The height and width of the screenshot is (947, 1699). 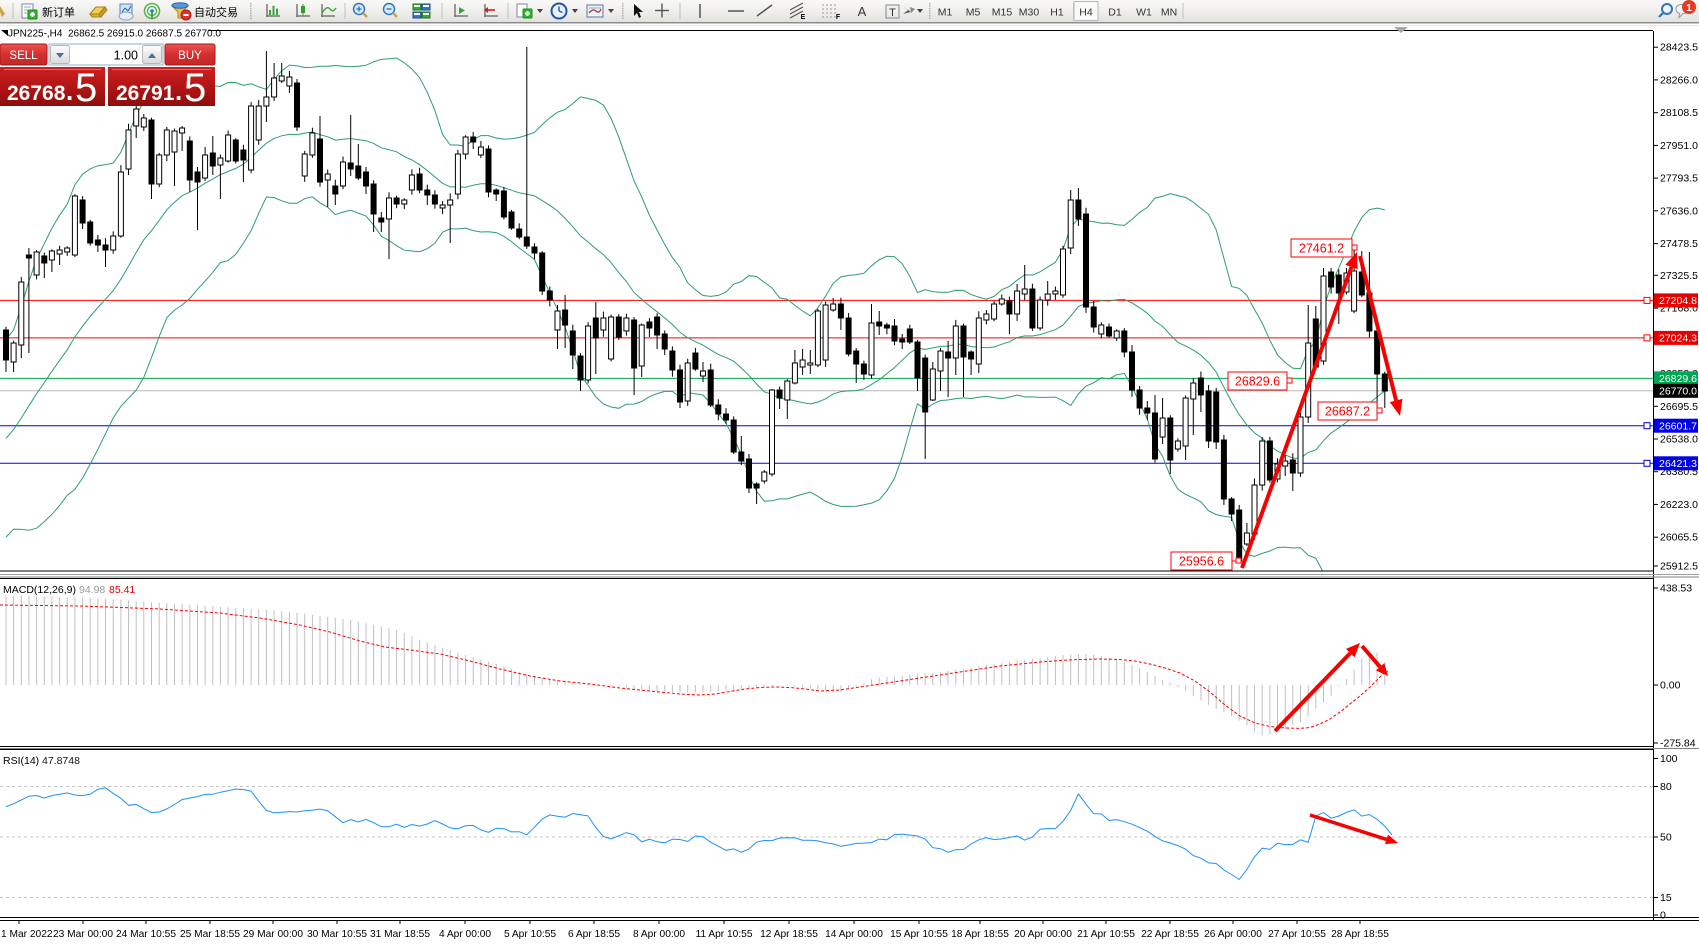 I want to click on svg-text: M30, so click(x=1029, y=13).